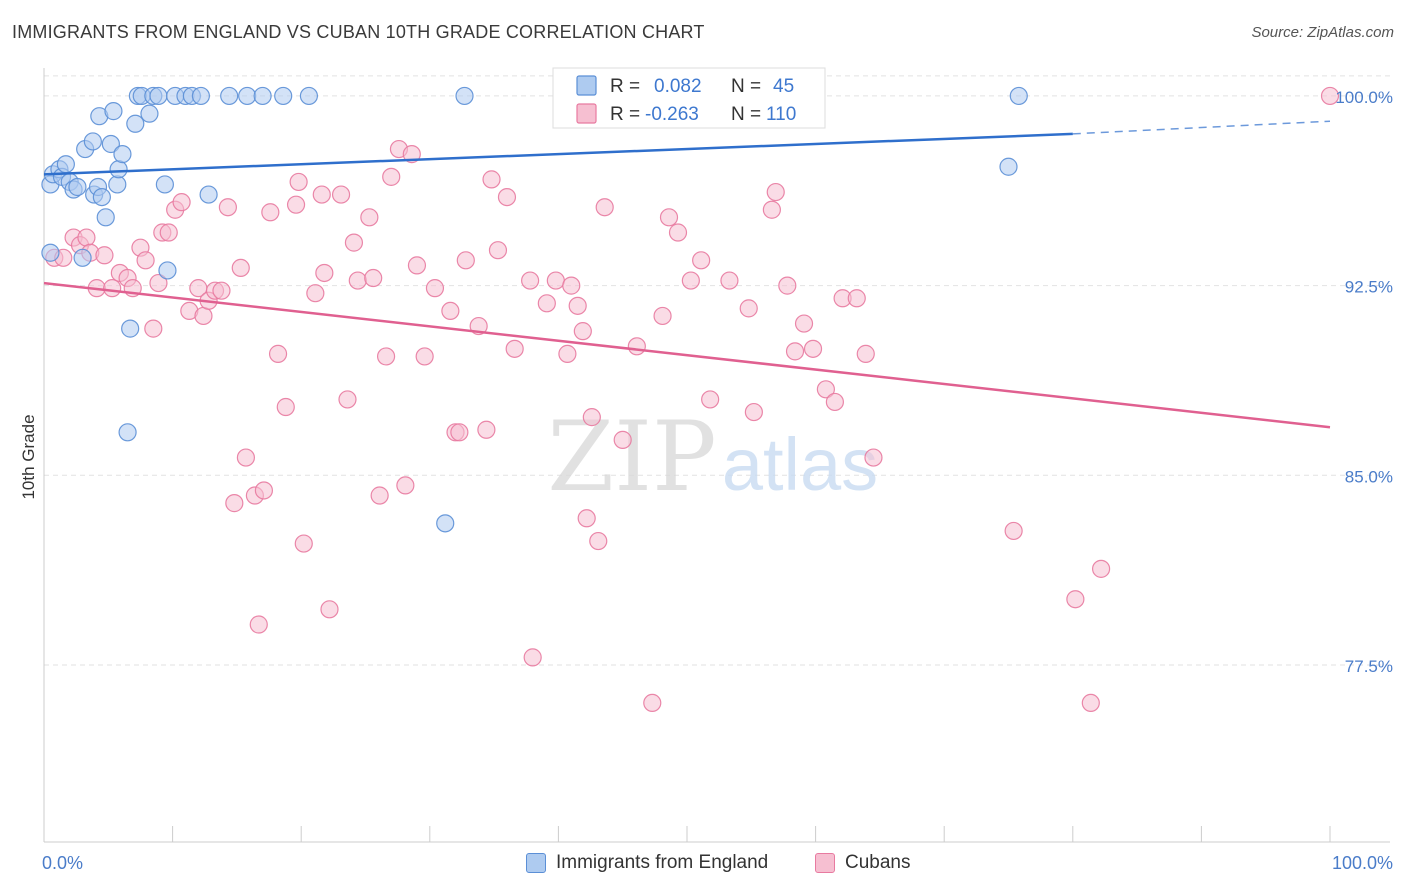  What do you see at coordinates (536, 863) in the screenshot?
I see `legend-bottom-swatch-england` at bounding box center [536, 863].